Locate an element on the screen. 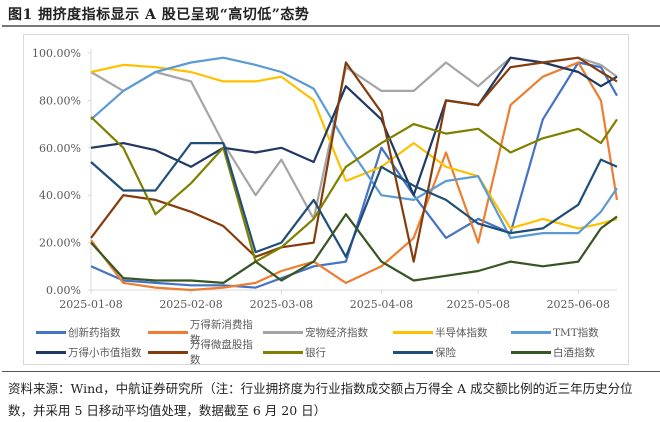 The width and height of the screenshot is (660, 422). x-tick-label: 2025-06-08 is located at coordinates (578, 304).